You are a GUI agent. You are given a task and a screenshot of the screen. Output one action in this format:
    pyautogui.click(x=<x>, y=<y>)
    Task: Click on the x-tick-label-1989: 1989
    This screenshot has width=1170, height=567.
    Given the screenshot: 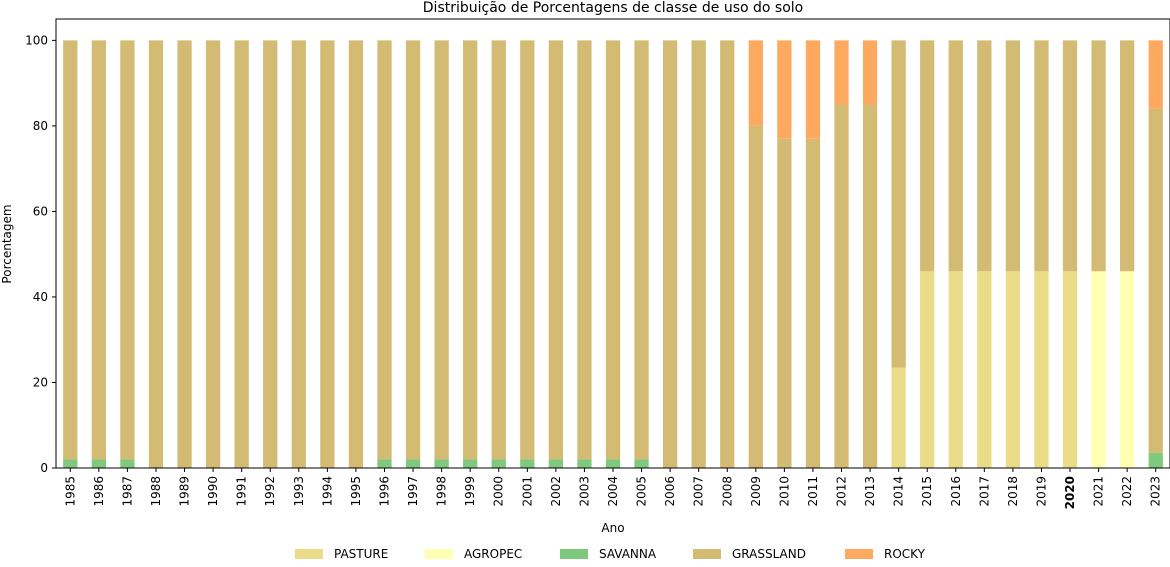 What is the action you would take?
    pyautogui.click(x=185, y=491)
    